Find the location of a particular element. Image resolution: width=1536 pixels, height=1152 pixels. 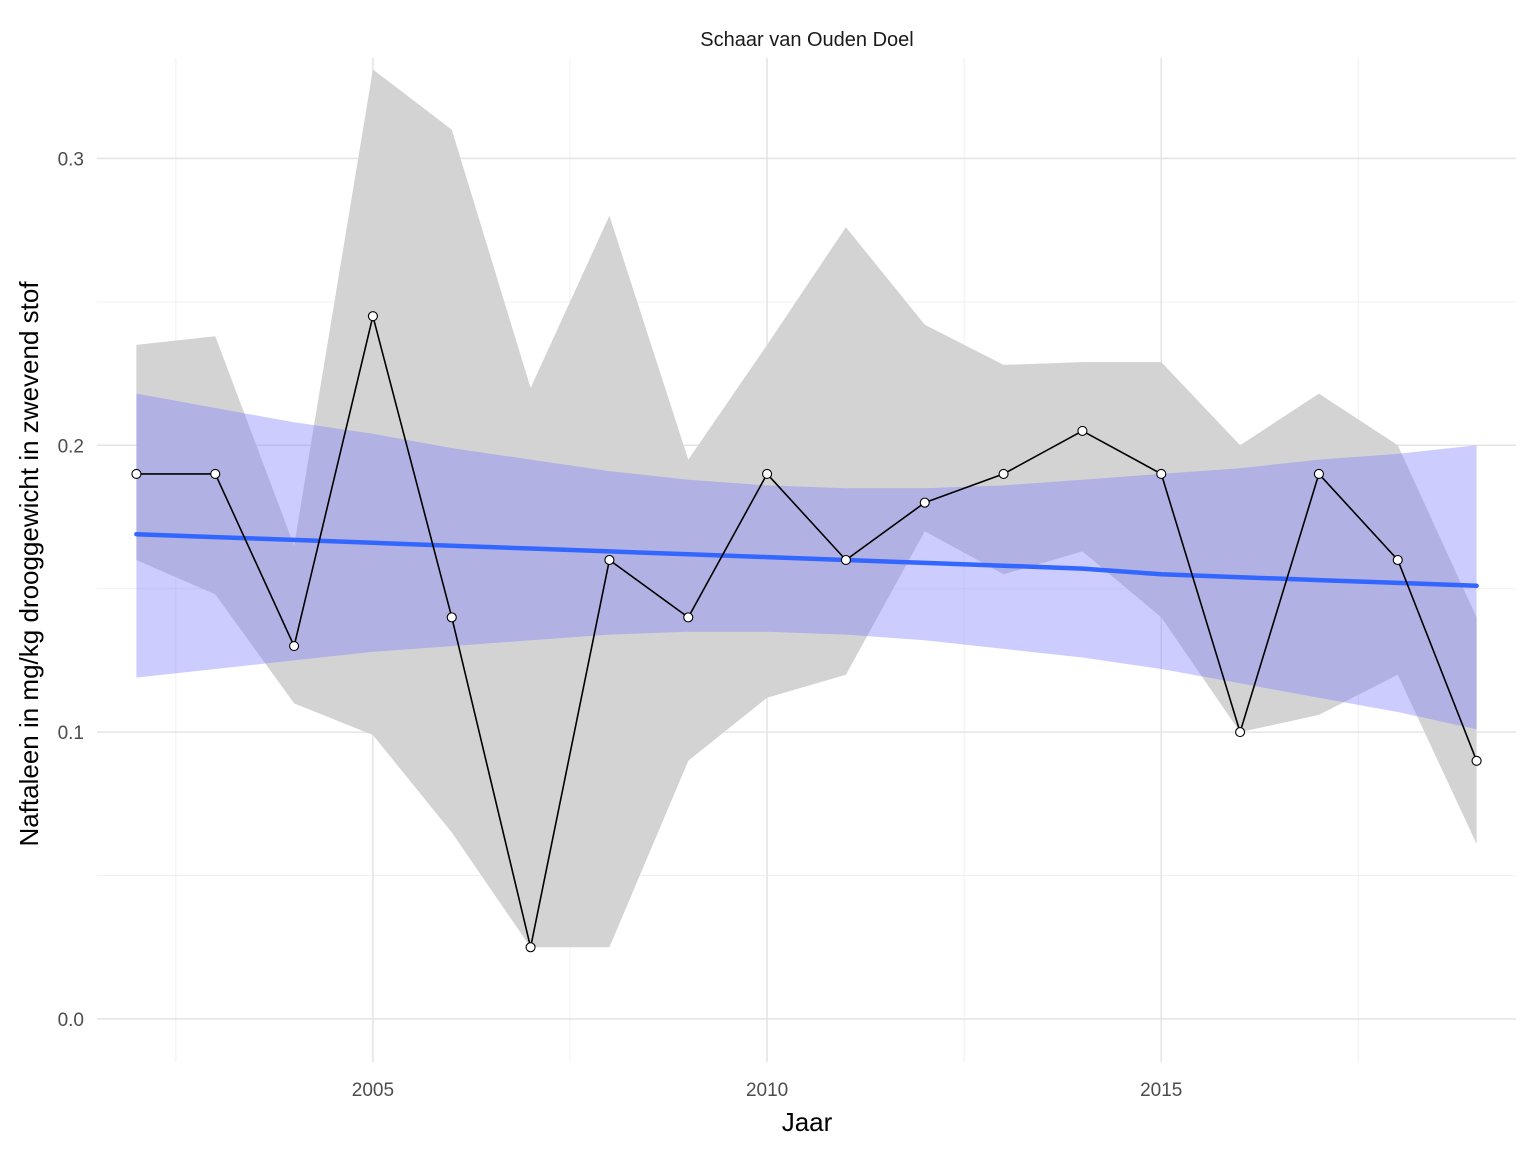

y-axis-ticks: 0.0 0.1 0.2 0.3 is located at coordinates (71, 590).